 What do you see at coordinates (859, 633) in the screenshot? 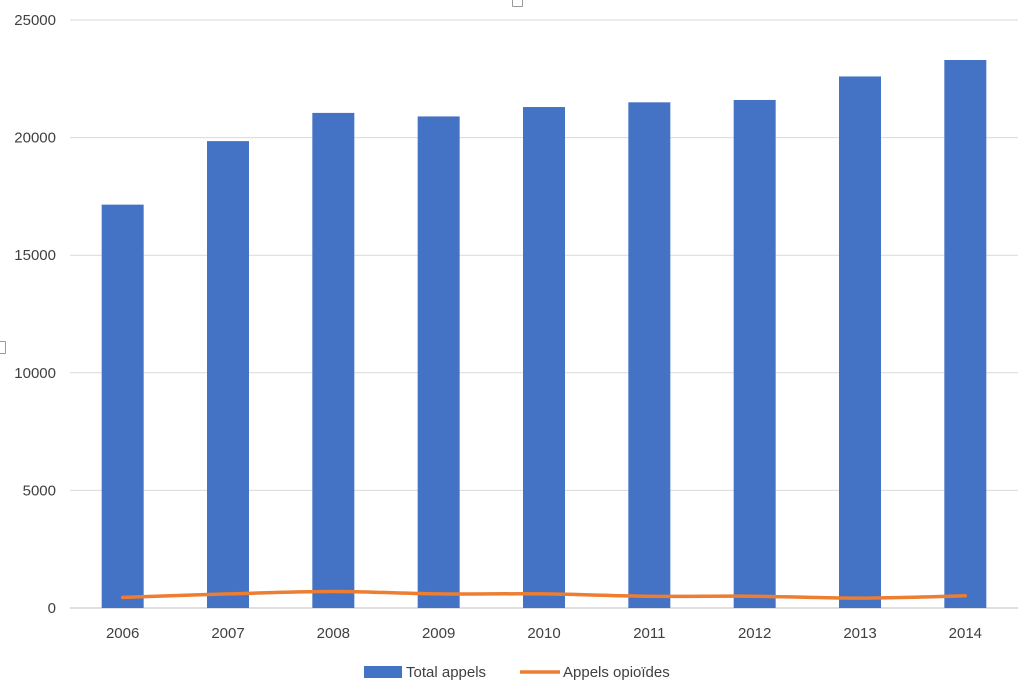
I see `x-tick-label: 2013` at bounding box center [859, 633].